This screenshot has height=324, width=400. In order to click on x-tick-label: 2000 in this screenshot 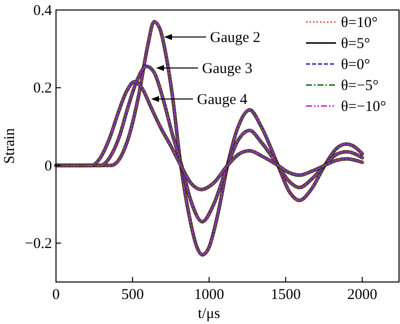, I will do `click(362, 295)`.